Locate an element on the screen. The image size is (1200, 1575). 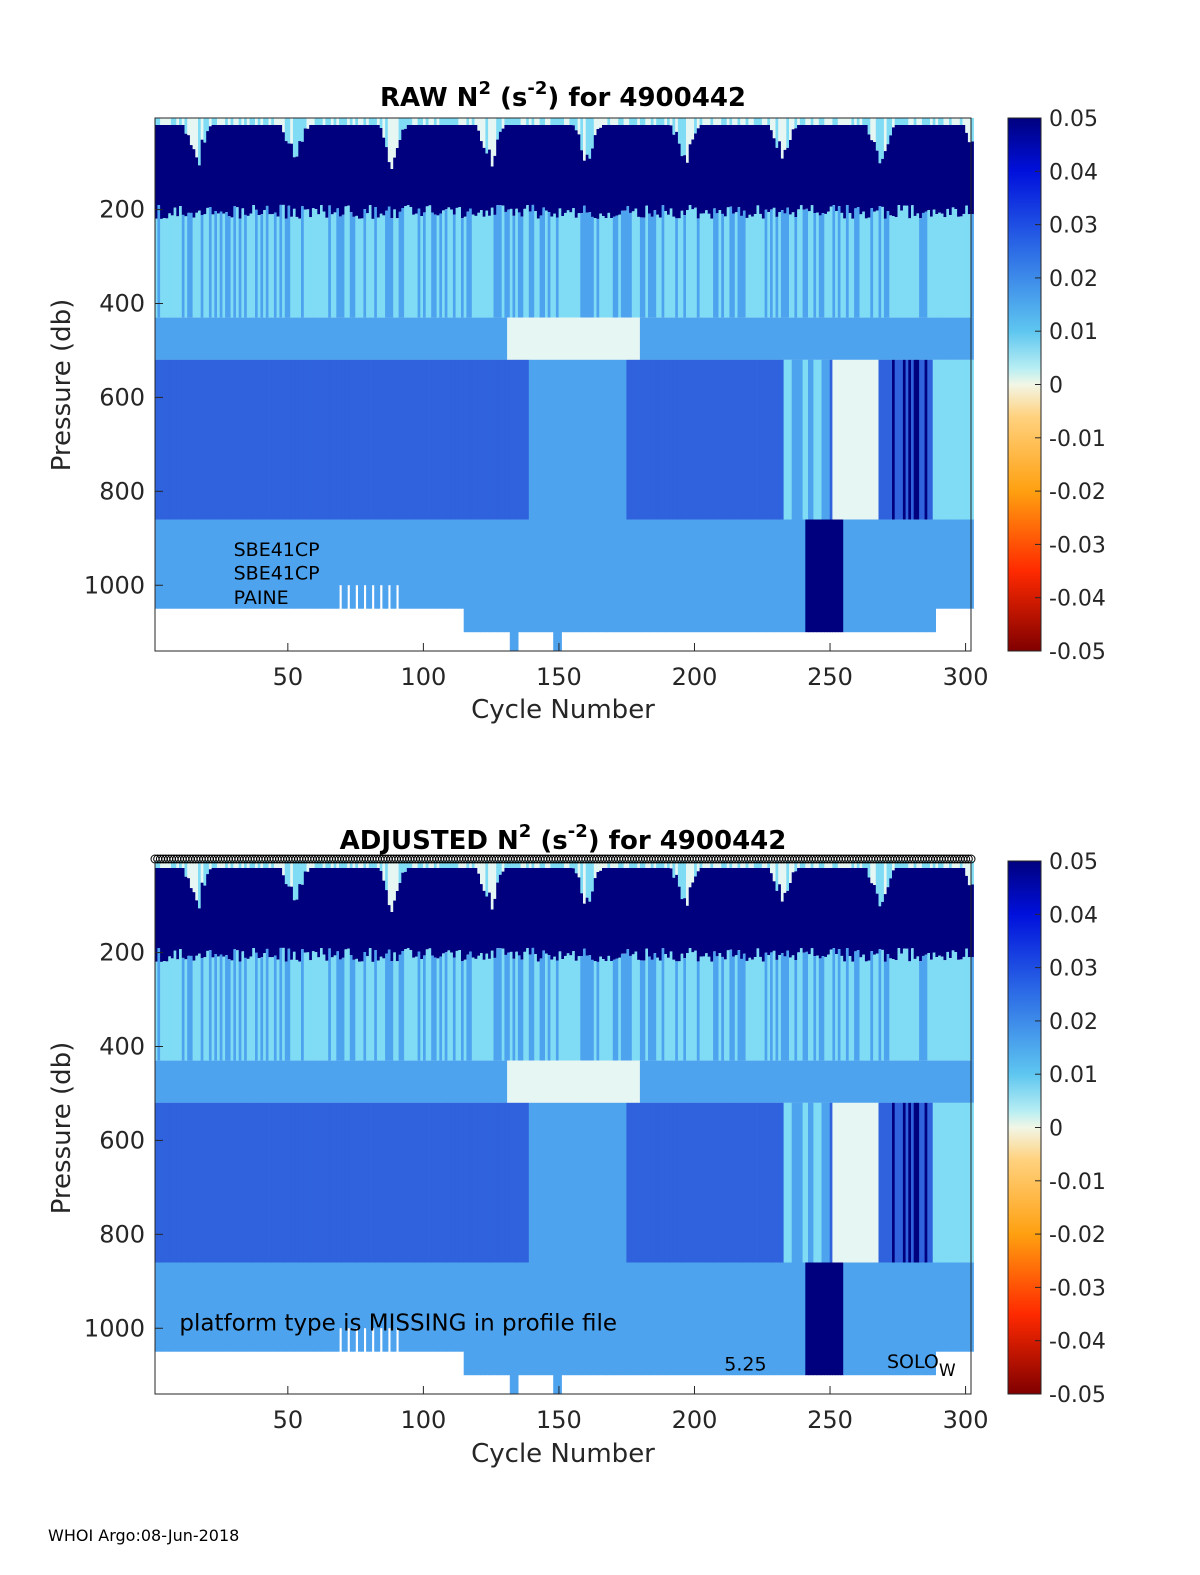
x-tick-label: 200 is located at coordinates (695, 677).